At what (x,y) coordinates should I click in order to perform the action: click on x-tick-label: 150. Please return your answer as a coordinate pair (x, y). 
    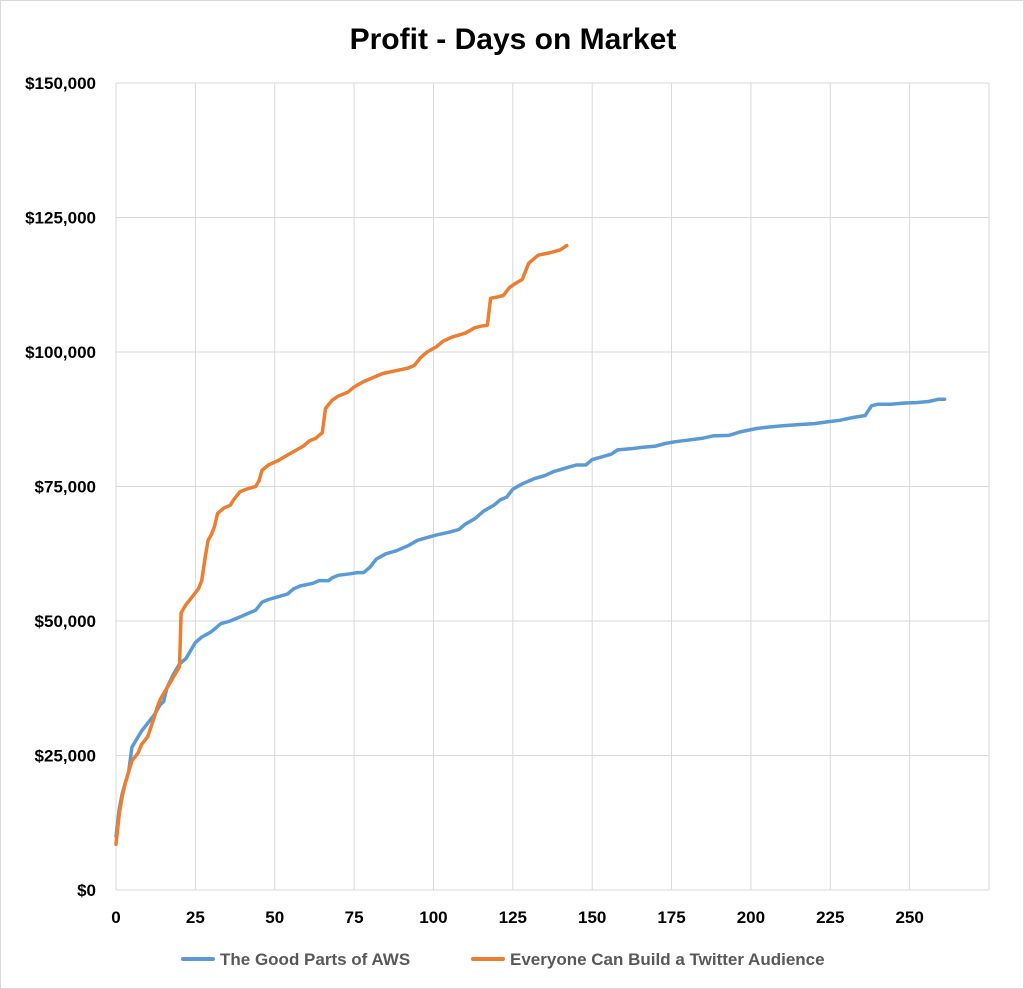
    Looking at the image, I should click on (592, 917).